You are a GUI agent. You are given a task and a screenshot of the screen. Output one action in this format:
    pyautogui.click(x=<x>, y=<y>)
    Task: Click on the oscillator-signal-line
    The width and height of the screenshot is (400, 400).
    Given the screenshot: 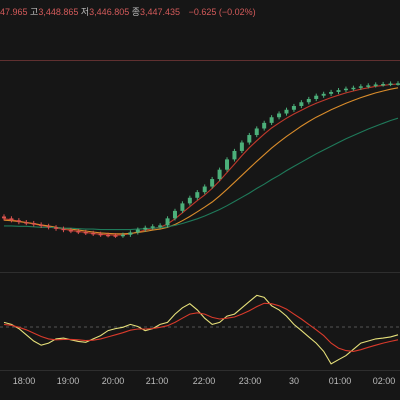 What is the action you would take?
    pyautogui.click(x=201, y=327)
    